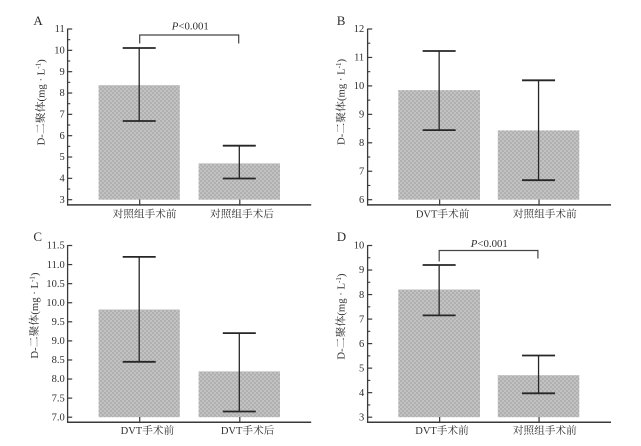 Image resolution: width=641 pixels, height=446 pixels. I want to click on svg-text: 9.5, so click(58, 322).